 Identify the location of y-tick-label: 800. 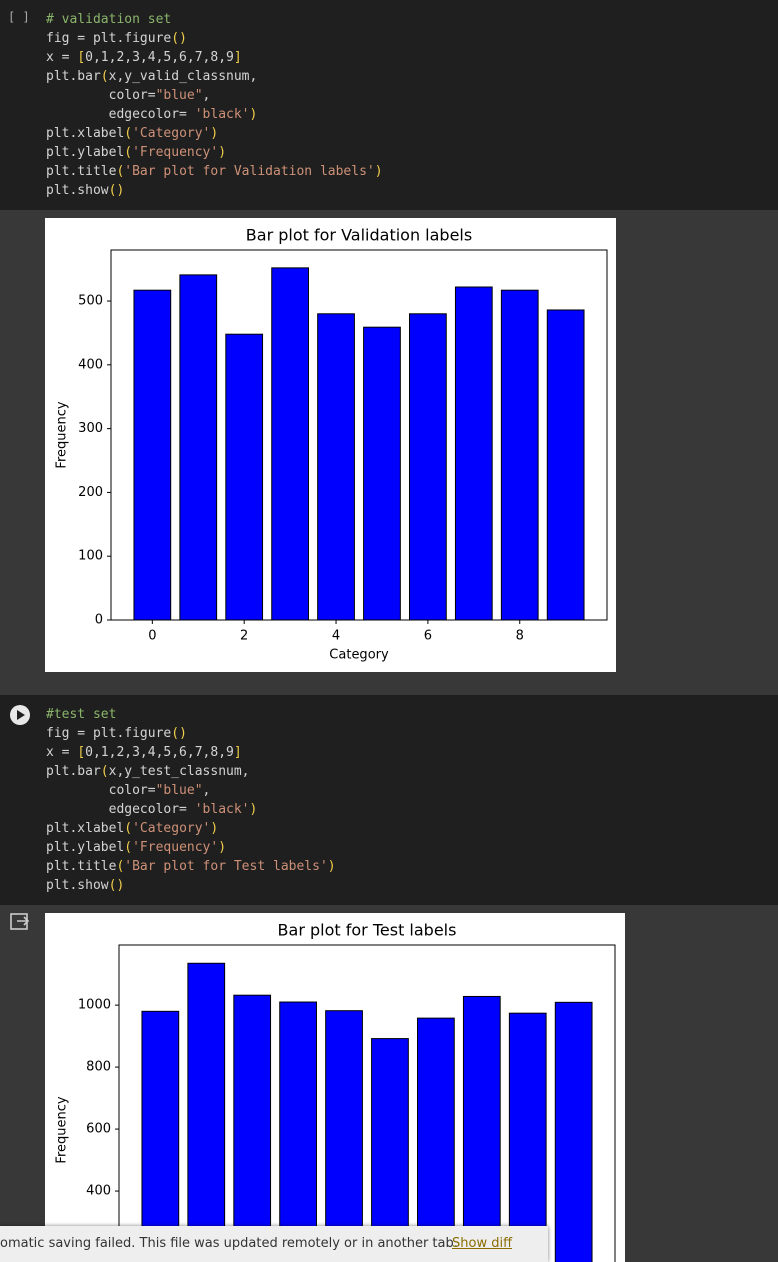
(98, 1067).